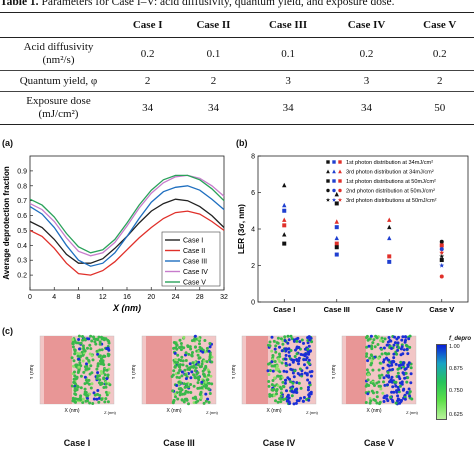  What do you see at coordinates (279, 443) in the screenshot?
I see `simulation-caption: Case IV` at bounding box center [279, 443].